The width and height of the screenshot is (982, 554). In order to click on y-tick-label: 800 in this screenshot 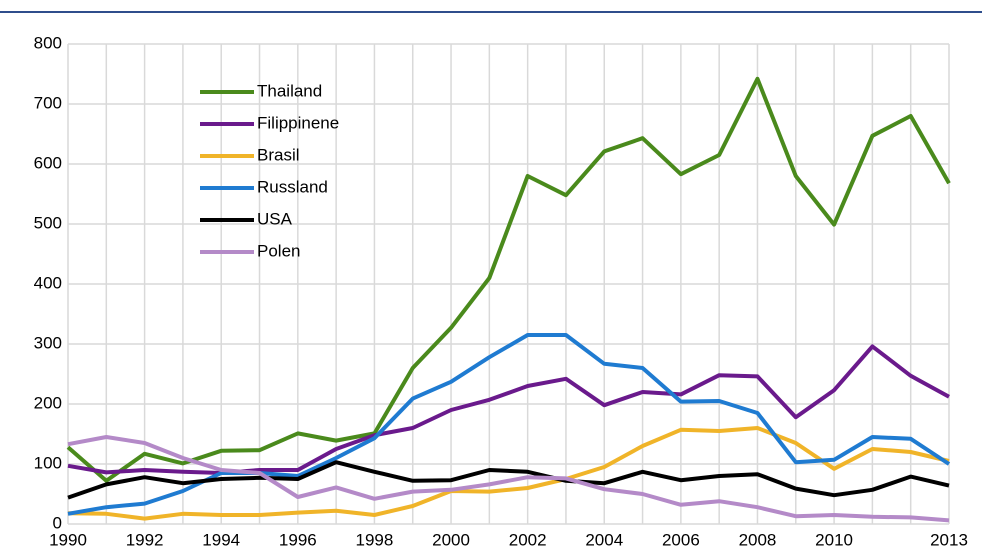, I will do `click(48, 42)`.